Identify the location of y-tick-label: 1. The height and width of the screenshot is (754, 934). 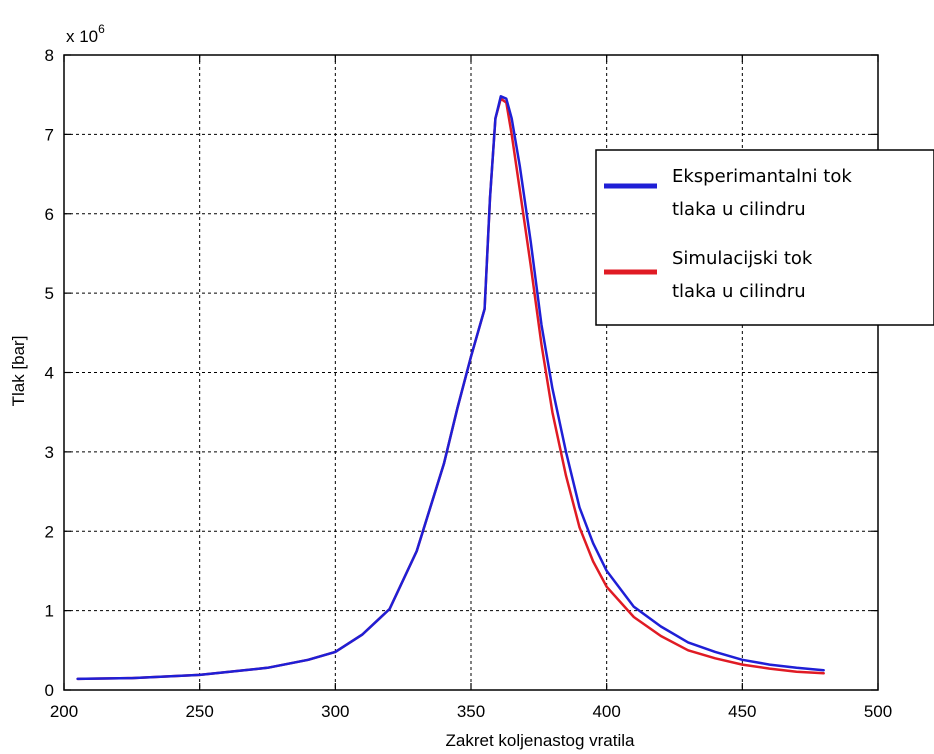
(49, 611).